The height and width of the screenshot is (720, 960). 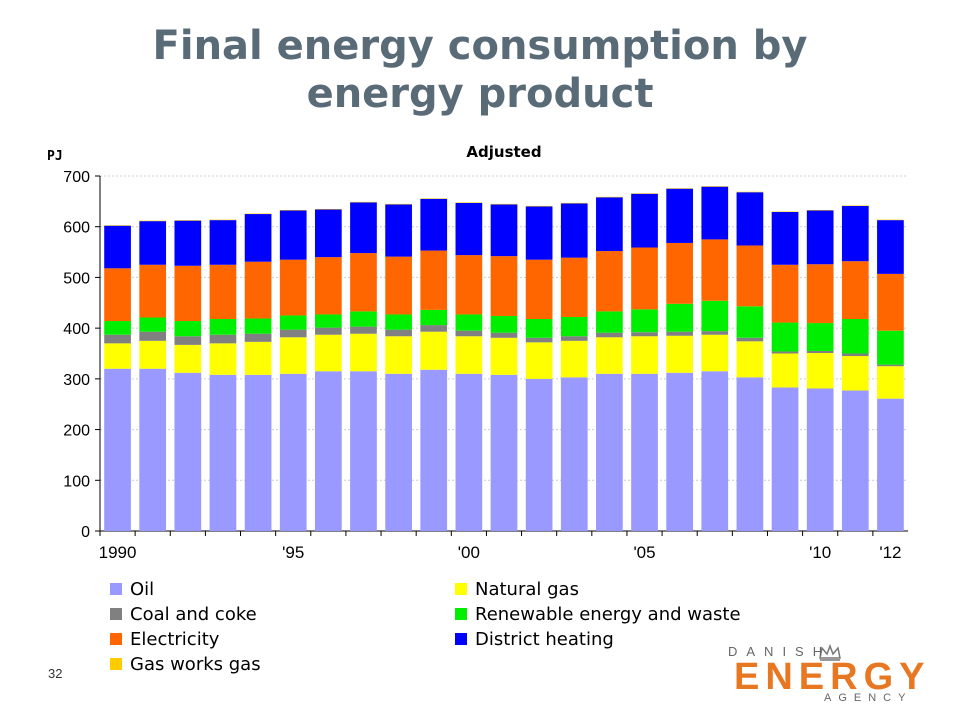 I want to click on title-line-1: Final energy consumption by, so click(x=480, y=46).